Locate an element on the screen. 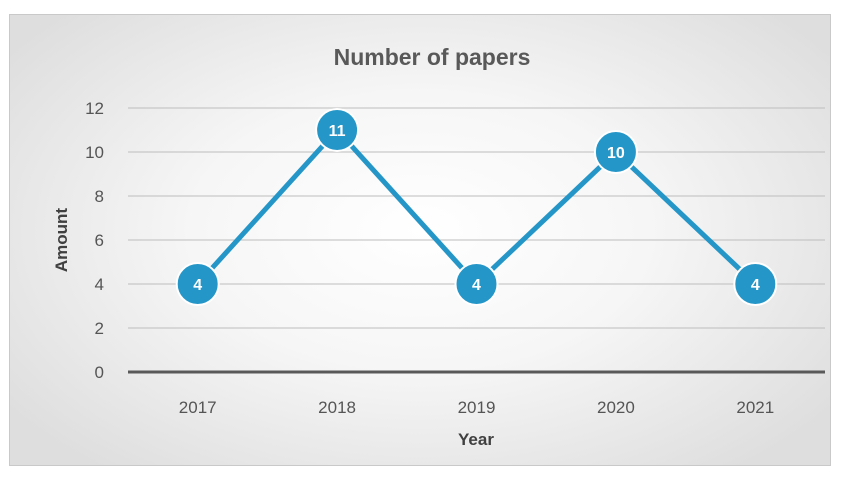 The height and width of the screenshot is (479, 842). x-axis-title: Year is located at coordinates (476, 439).